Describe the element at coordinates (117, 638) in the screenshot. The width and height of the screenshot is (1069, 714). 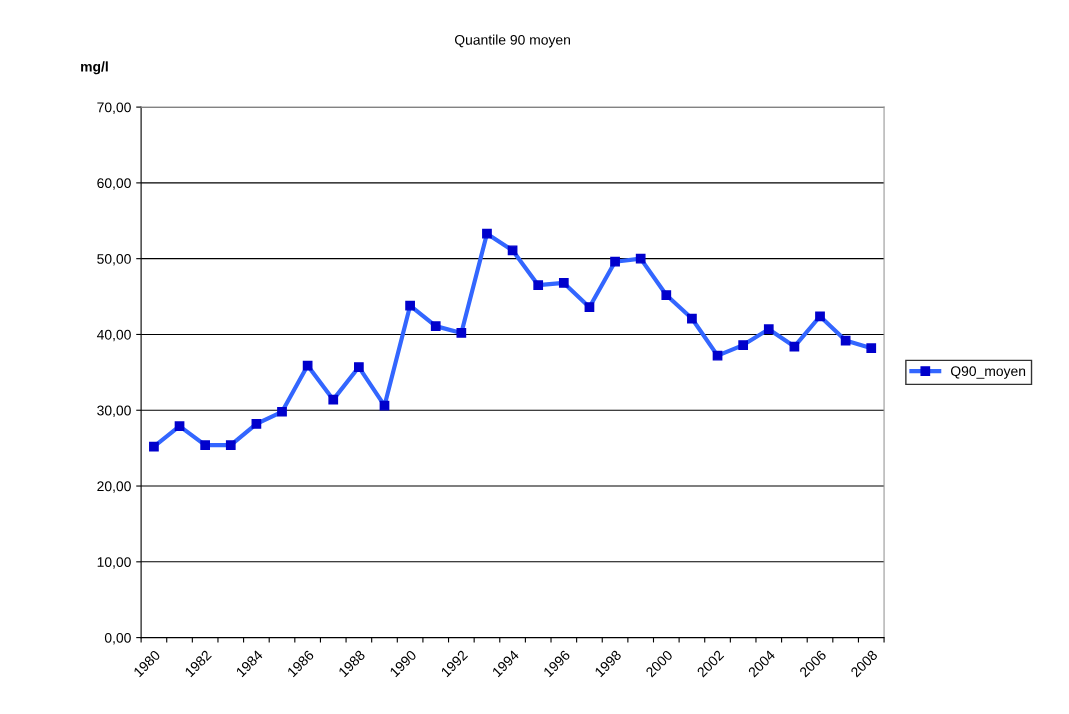
I see `y-tick-label: 0,00` at that location.